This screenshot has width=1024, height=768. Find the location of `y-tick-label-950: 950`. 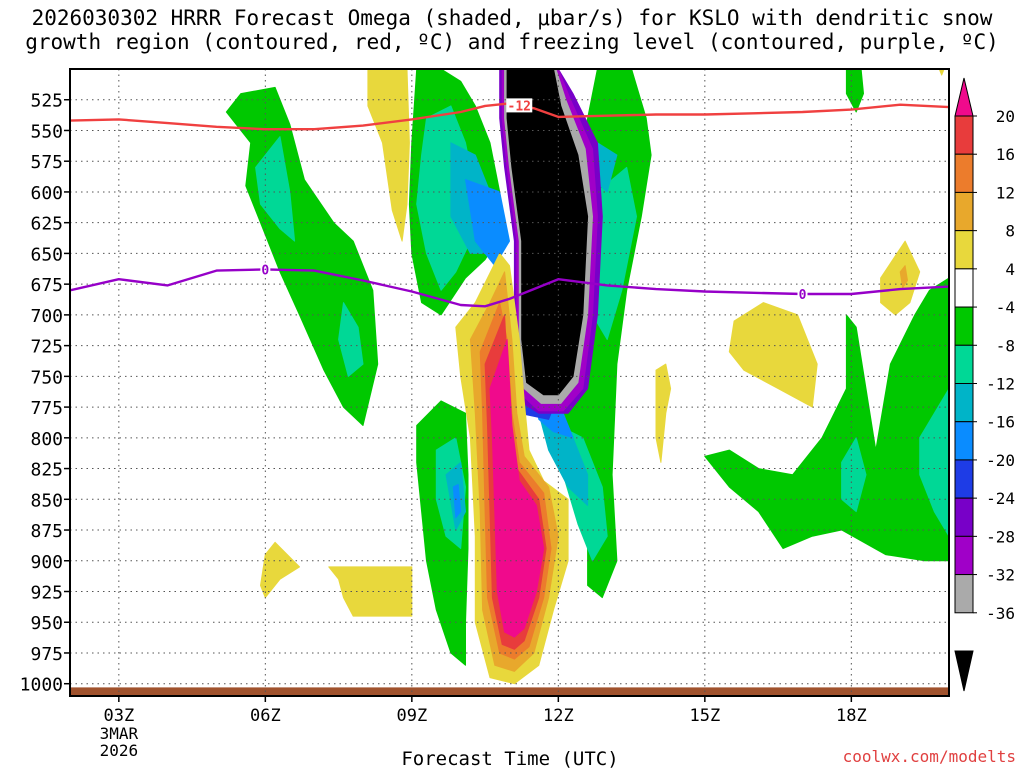

y-tick-label-950: 950 is located at coordinates (46, 623).